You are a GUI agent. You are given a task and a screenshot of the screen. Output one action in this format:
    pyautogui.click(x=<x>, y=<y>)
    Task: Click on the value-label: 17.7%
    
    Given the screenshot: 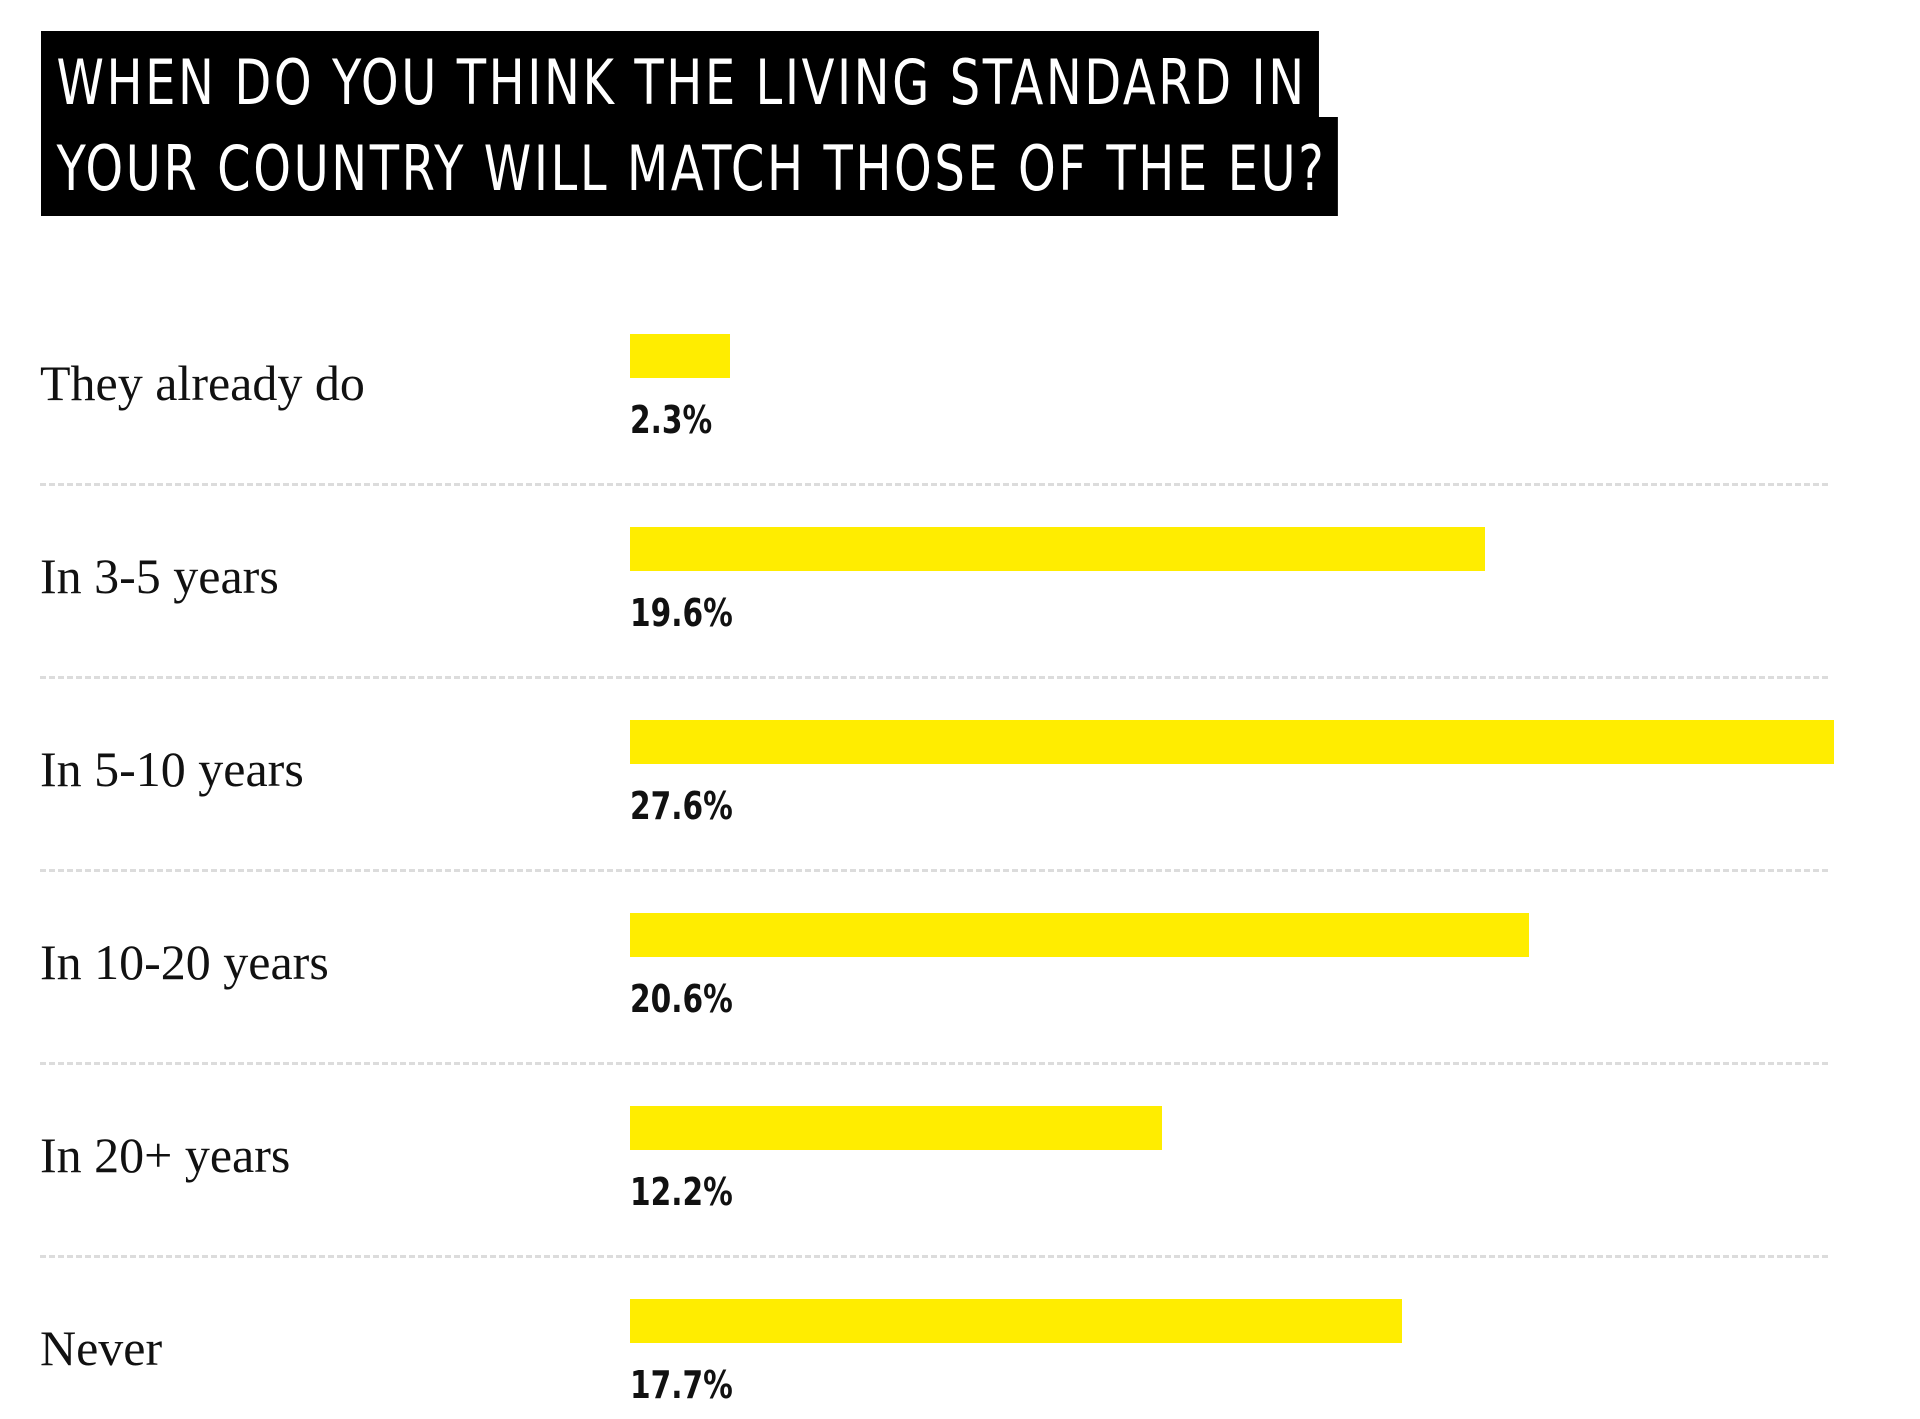 What is the action you would take?
    pyautogui.click(x=681, y=1385)
    